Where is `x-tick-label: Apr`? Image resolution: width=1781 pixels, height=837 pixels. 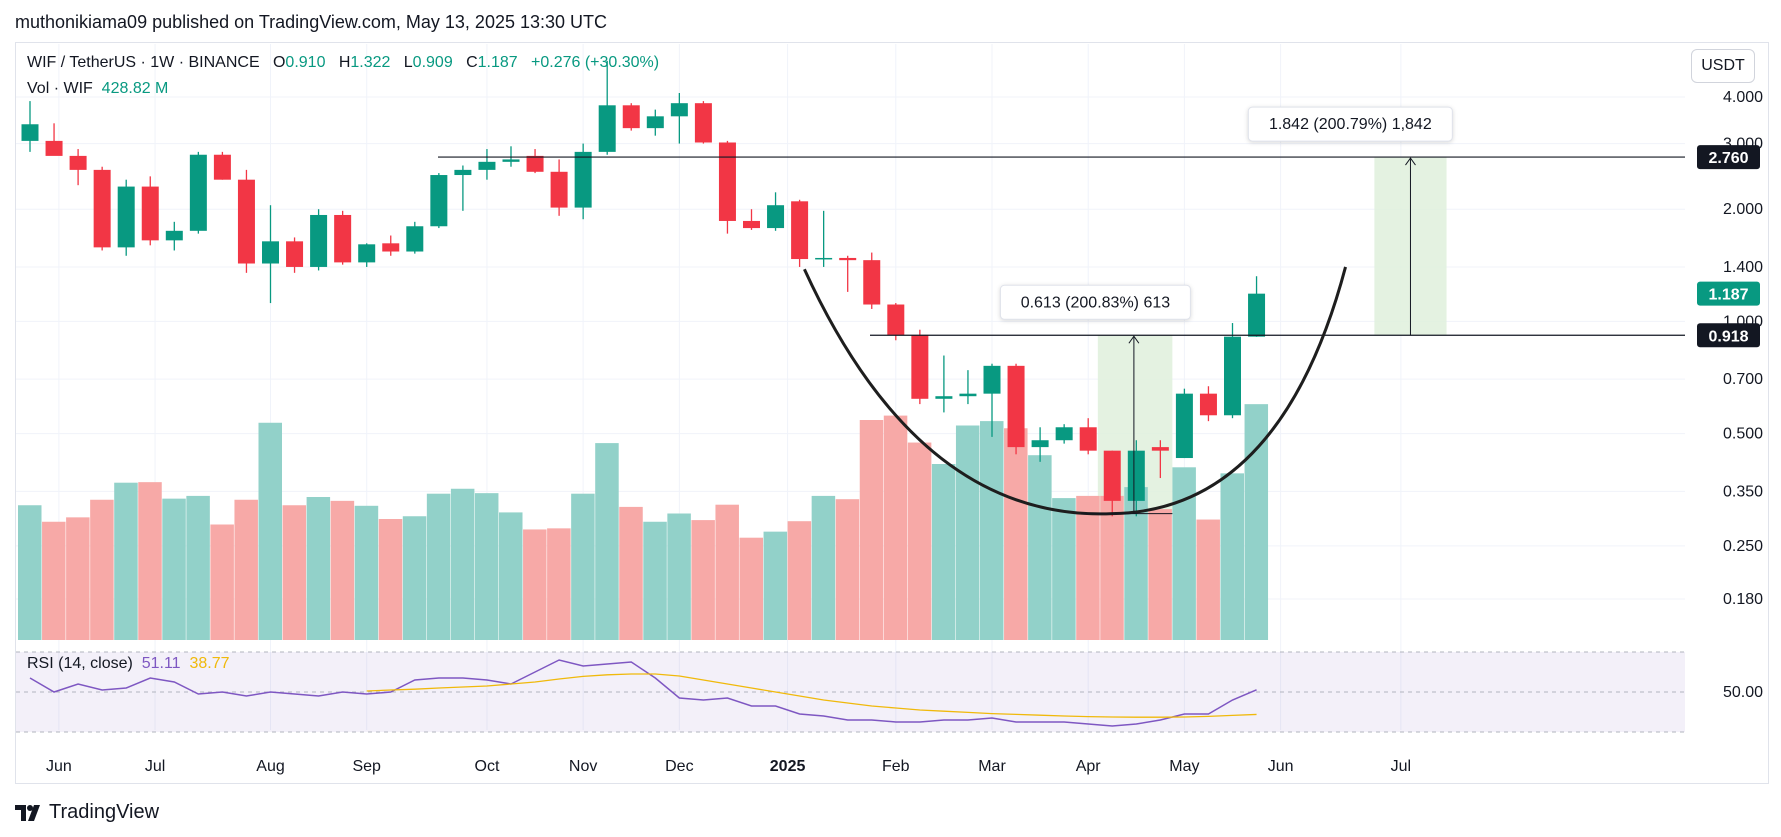 x-tick-label: Apr is located at coordinates (1089, 766).